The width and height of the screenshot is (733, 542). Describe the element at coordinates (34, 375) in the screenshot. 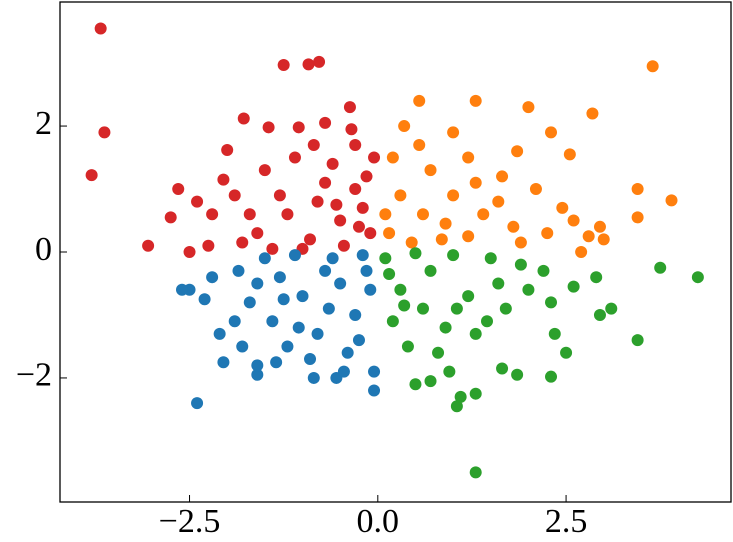

I see `y-tick-label: −2` at that location.